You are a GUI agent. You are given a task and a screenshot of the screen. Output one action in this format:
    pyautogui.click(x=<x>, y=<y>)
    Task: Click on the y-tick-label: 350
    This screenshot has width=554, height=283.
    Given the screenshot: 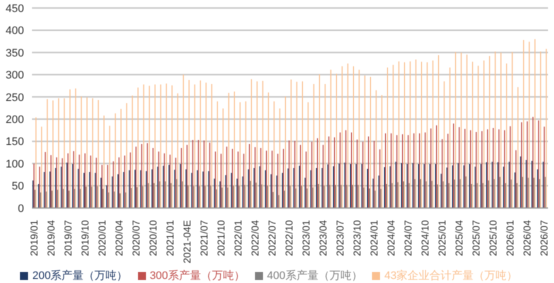 What is the action you would take?
    pyautogui.click(x=15, y=53)
    